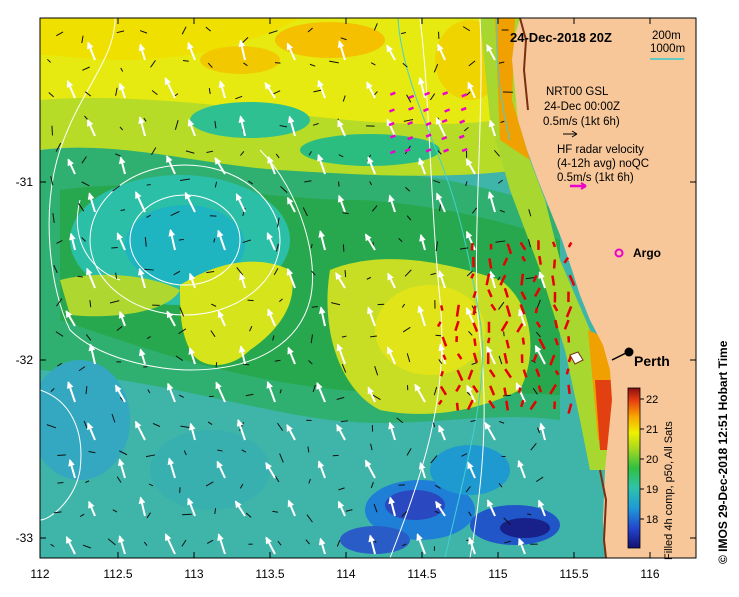 The width and height of the screenshot is (739, 597). What do you see at coordinates (669, 490) in the screenshot?
I see `colorbar-title: Filled 4h comp, p50, All Sats` at bounding box center [669, 490].